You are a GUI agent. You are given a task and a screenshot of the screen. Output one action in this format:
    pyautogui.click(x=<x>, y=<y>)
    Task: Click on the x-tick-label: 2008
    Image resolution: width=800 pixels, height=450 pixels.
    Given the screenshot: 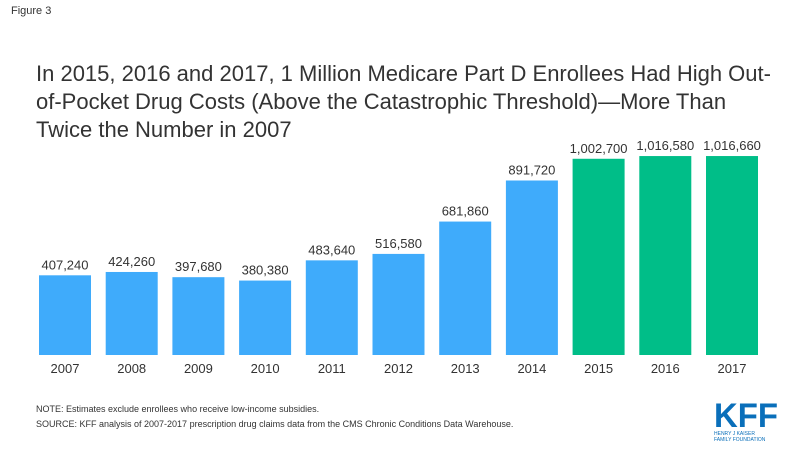 What is the action you would take?
    pyautogui.click(x=131, y=368)
    